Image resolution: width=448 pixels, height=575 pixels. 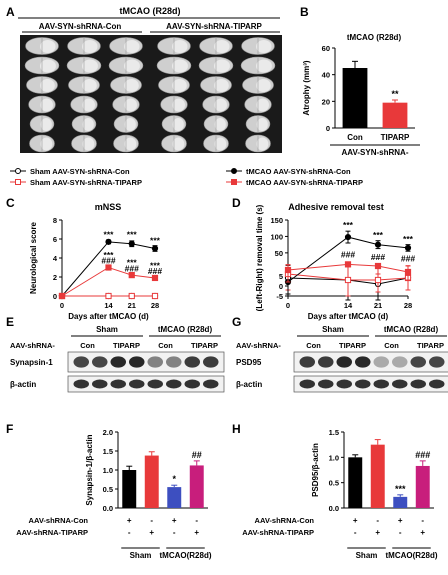 I want to click on legend-label: Sham AAV-SYN-shRNA-TIPARP, so click(x=86, y=182).